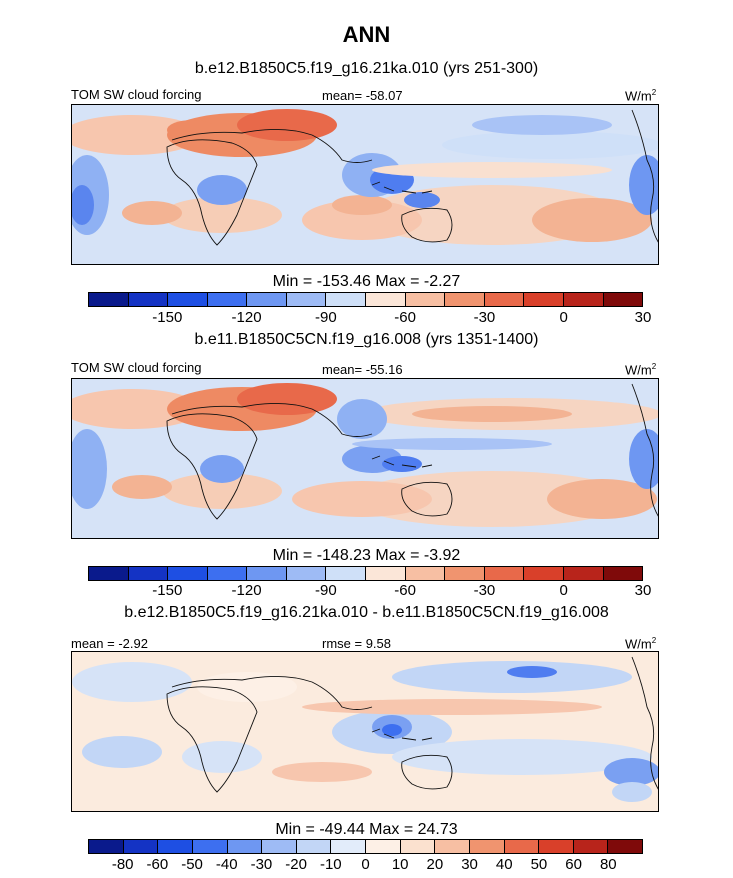 This screenshot has height=878, width=733. What do you see at coordinates (504, 864) in the screenshot?
I see `colorbar-tick-label: 40` at bounding box center [504, 864].